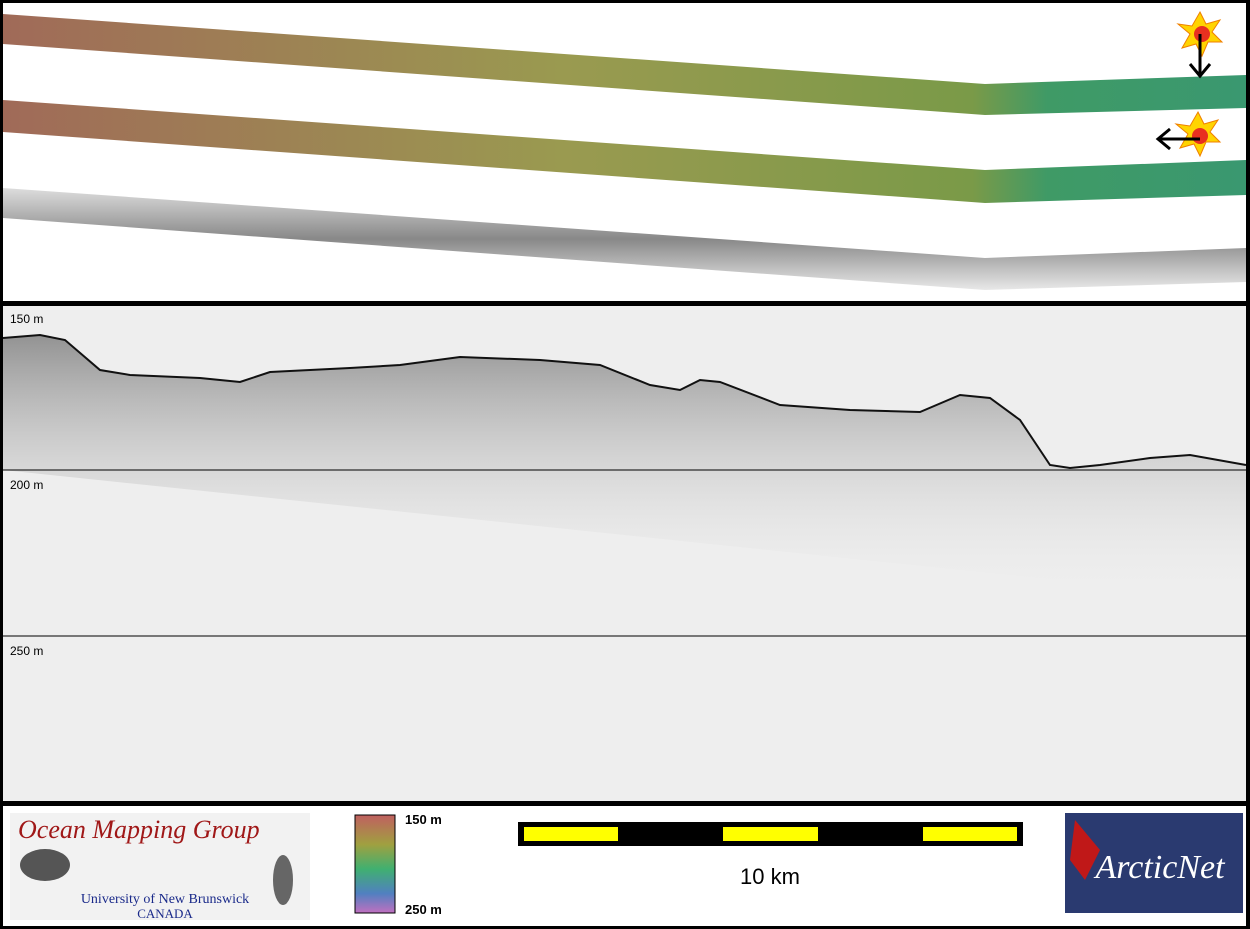  I want to click on colorbar, so click(375, 864).